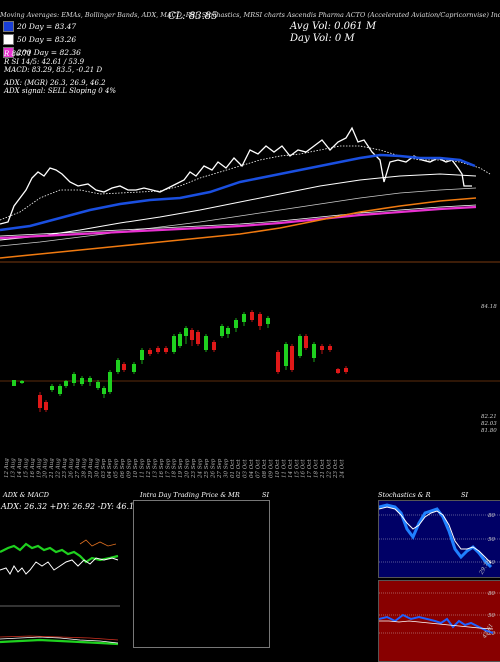 This screenshot has height=662, width=500. I want to click on price-low-label-2: 82.03, so click(489, 424).